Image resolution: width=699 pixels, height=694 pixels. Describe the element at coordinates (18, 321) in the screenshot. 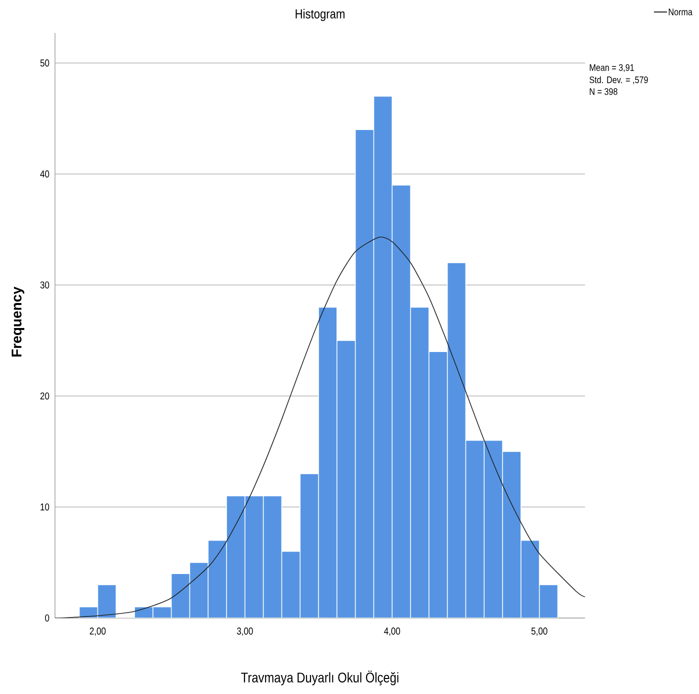

I see `y-axis-title: Frequency` at that location.